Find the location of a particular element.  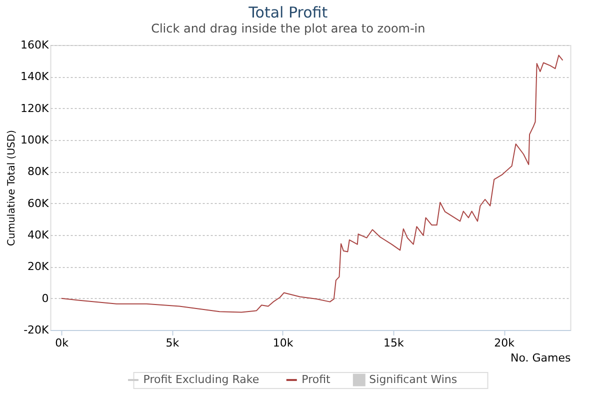

y-tick-label: 20K is located at coordinates (39, 267).